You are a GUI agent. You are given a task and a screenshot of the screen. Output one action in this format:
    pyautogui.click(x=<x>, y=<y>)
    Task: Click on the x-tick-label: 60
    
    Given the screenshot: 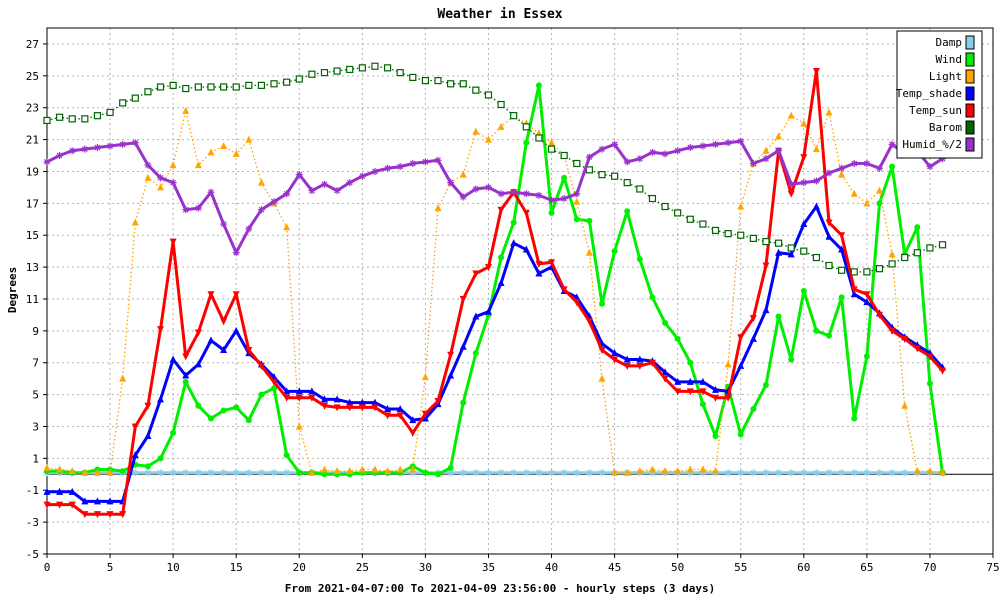 What is the action you would take?
    pyautogui.click(x=803, y=567)
    